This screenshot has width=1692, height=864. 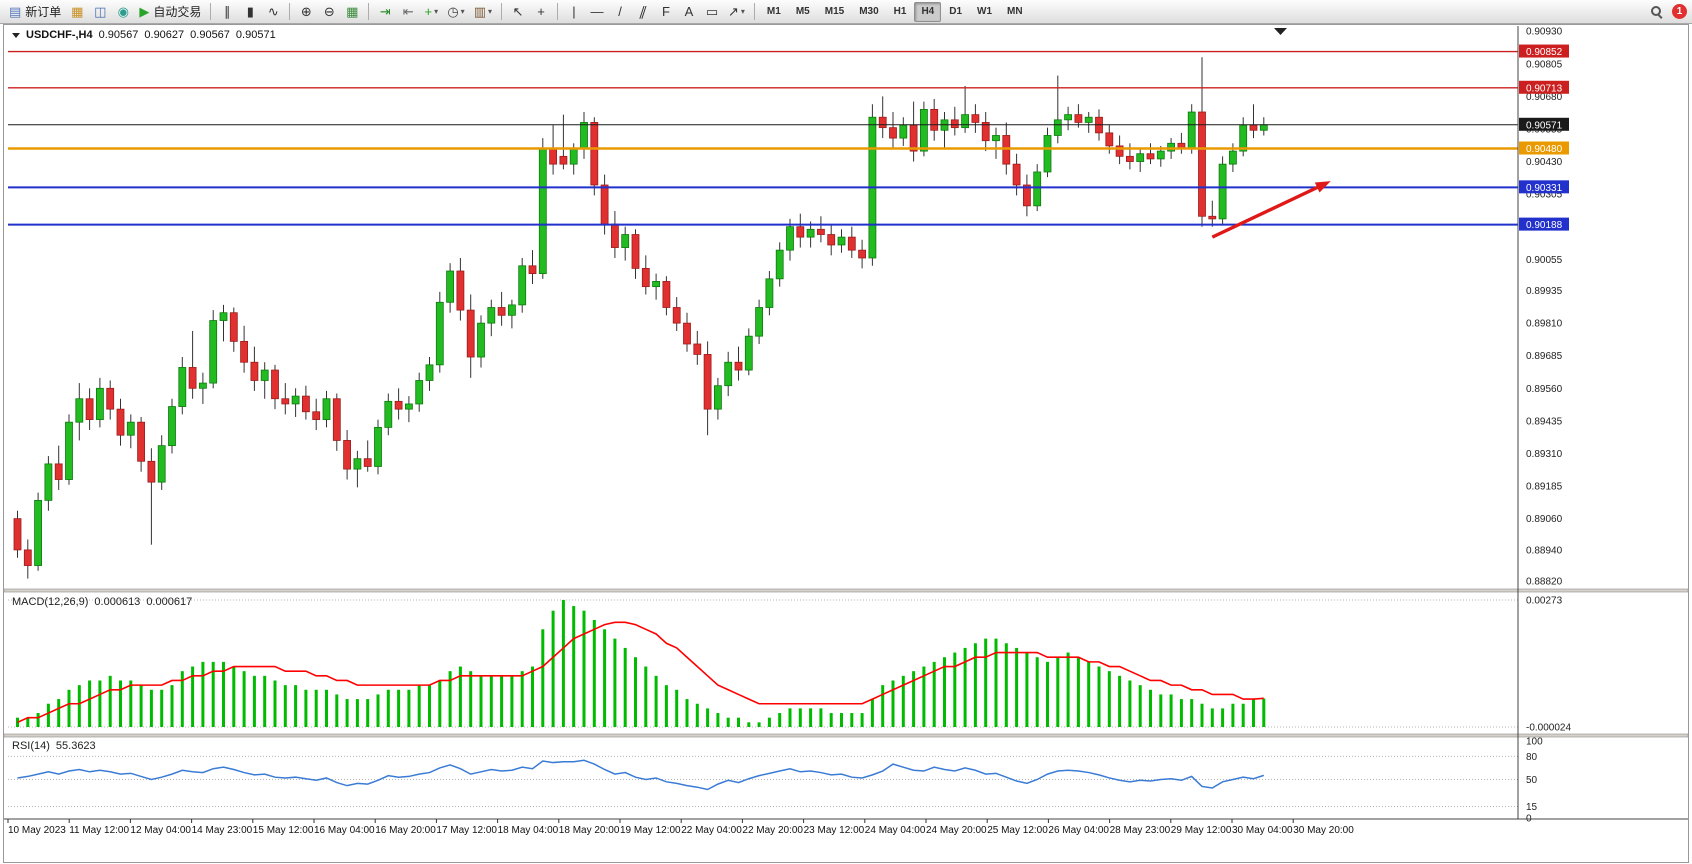 I want to click on tile-windows-icon: ▦, so click(x=352, y=12).